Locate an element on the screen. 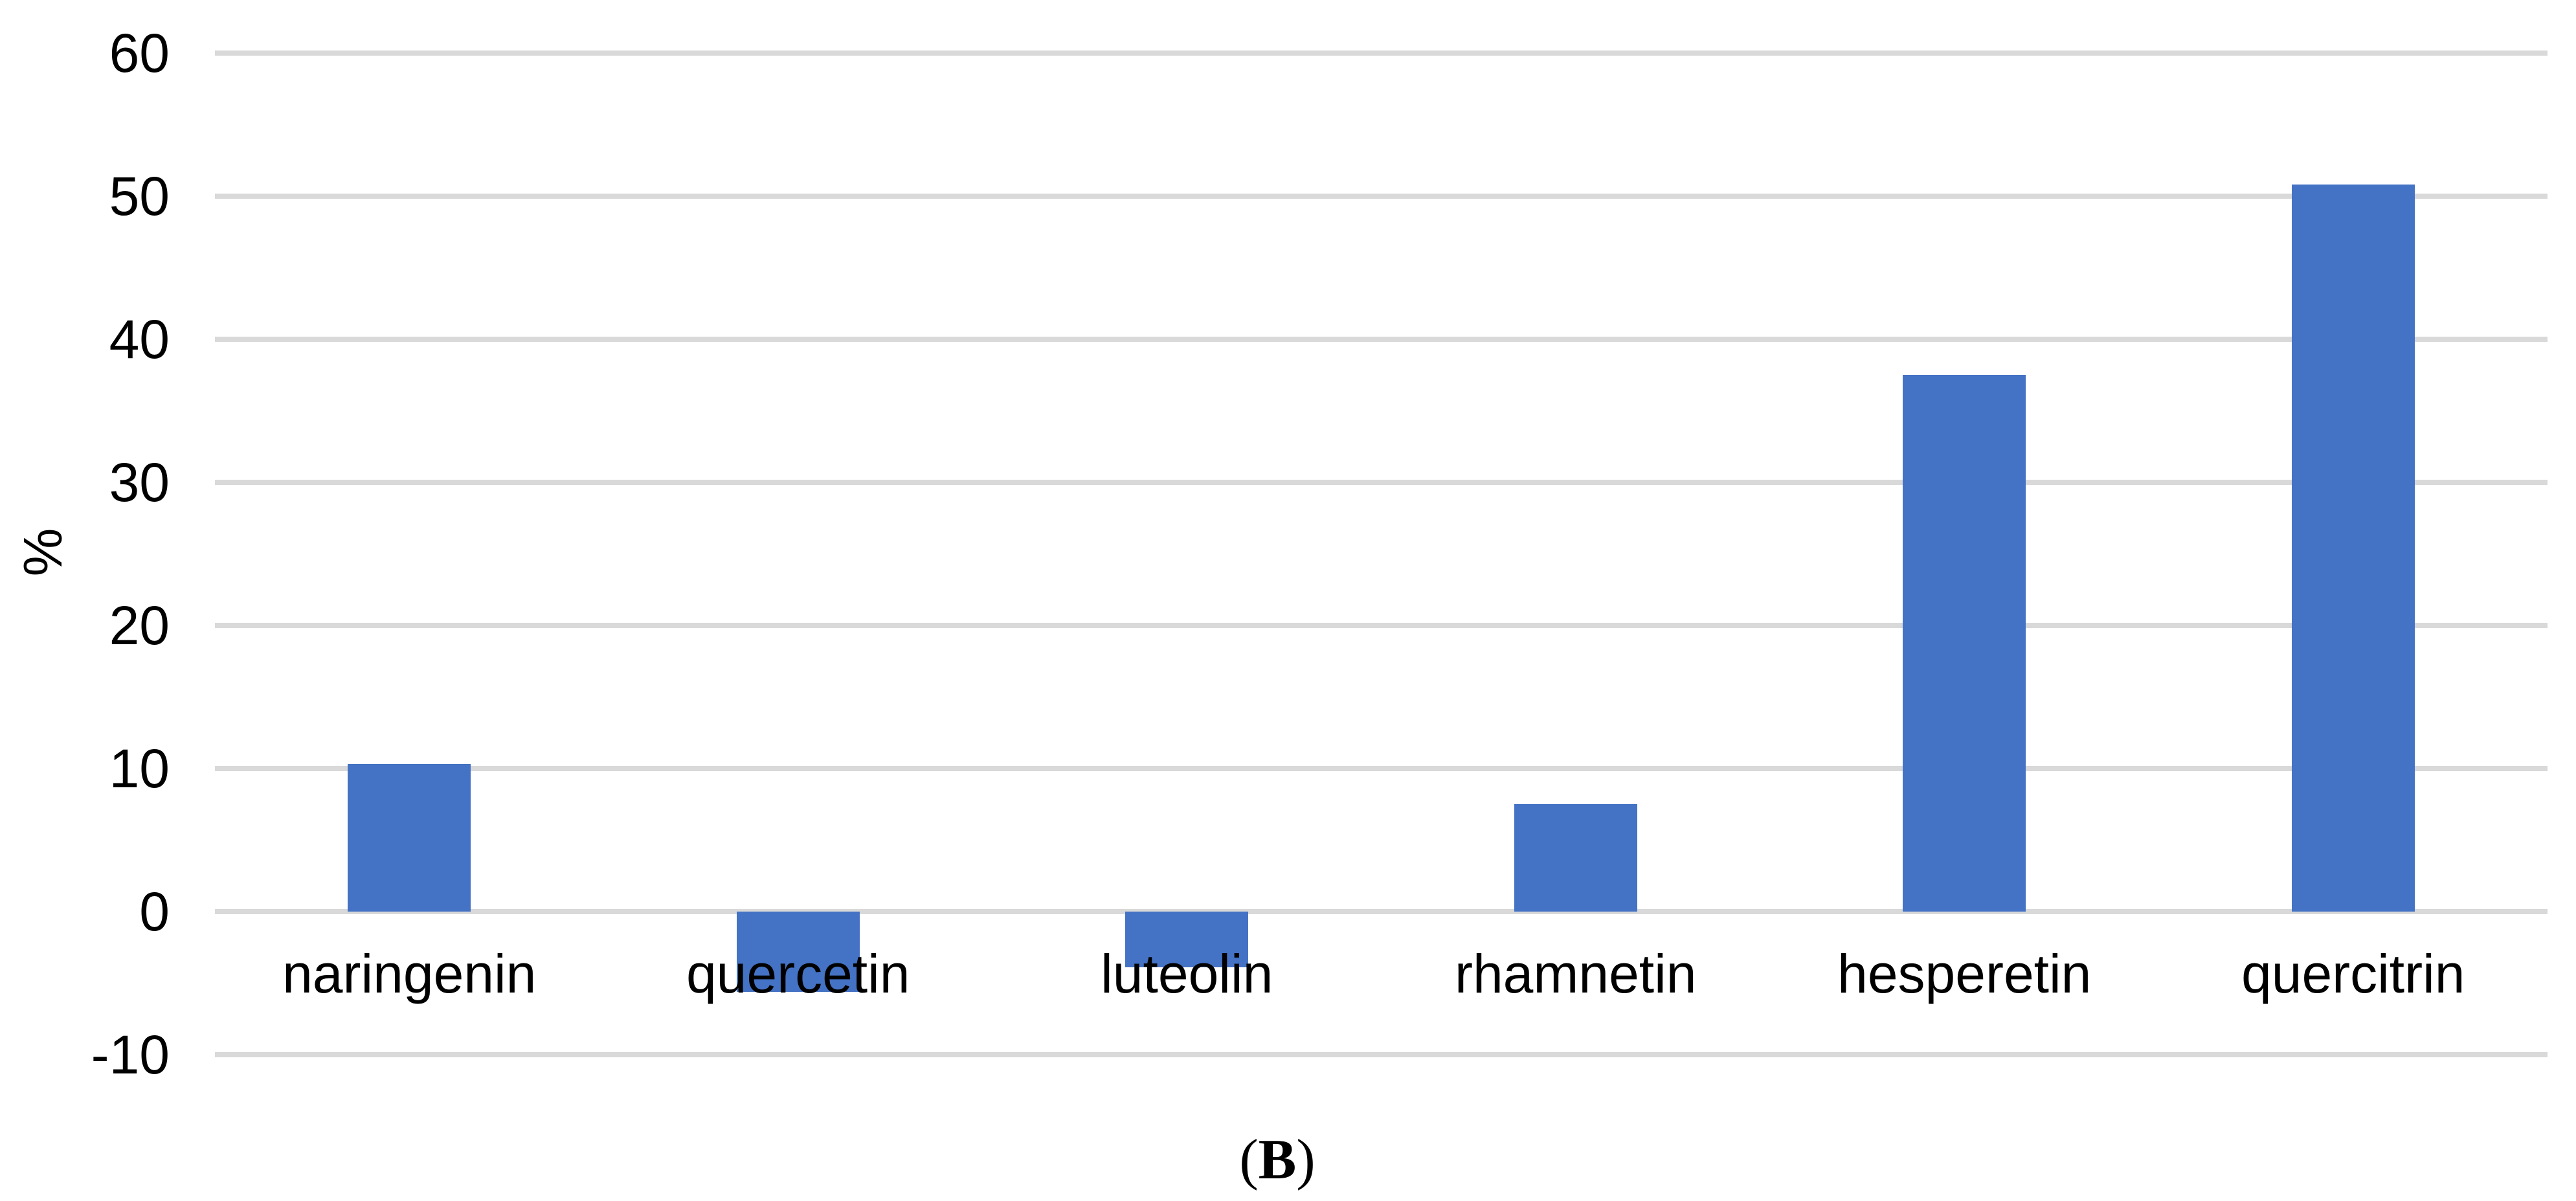  y-tick-label-0: 0 is located at coordinates (154, 911).